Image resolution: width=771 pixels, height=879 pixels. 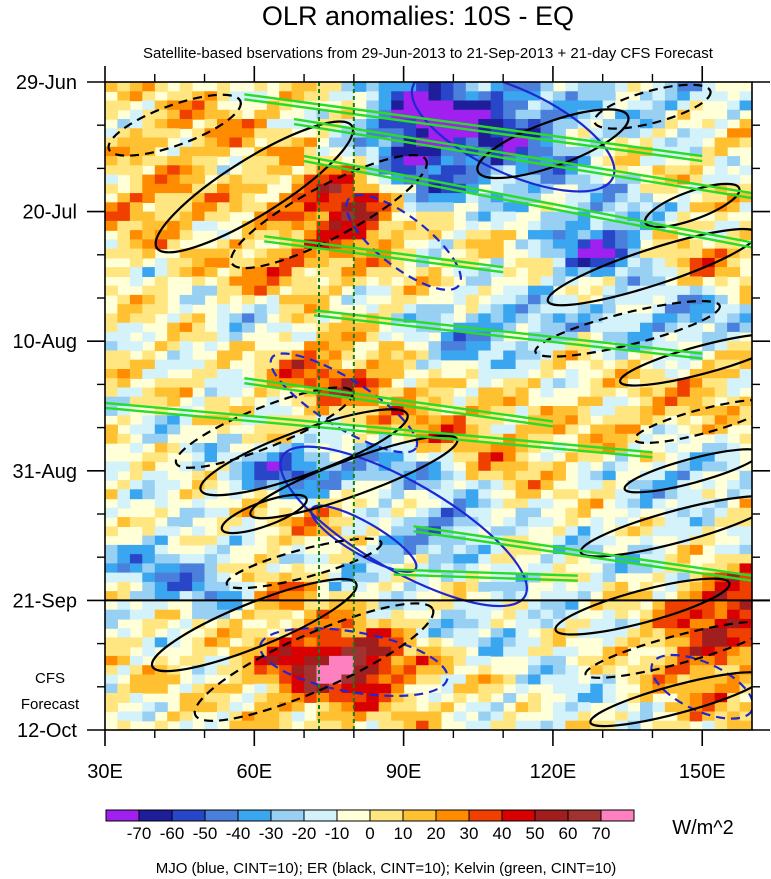 I want to click on kelvin-contour, so click(x=508, y=332).